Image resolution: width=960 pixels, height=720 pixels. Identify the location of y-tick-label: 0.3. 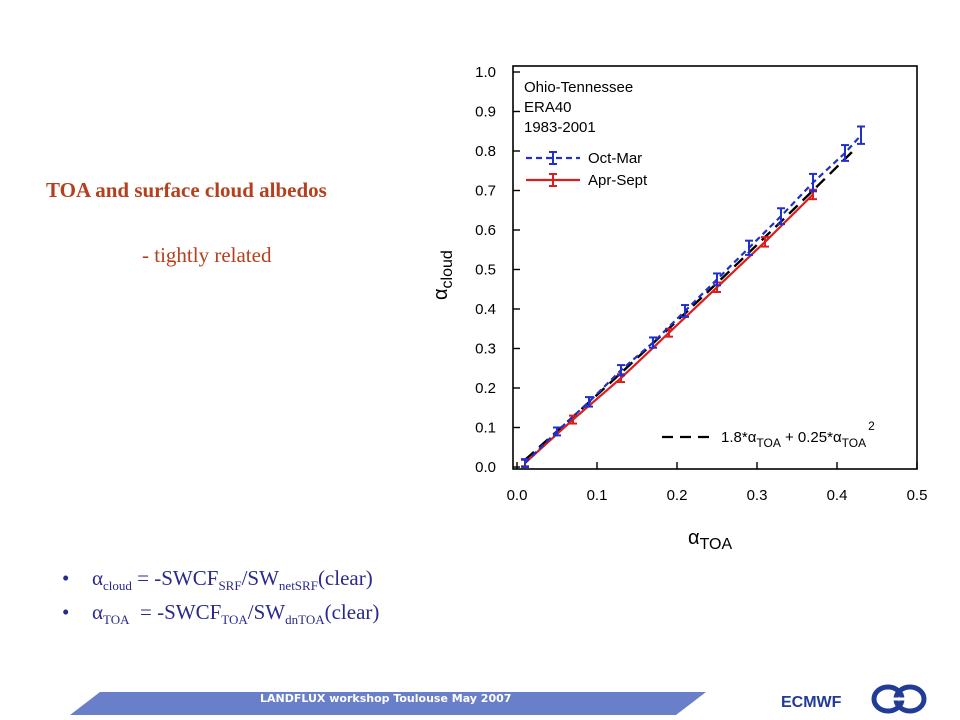
(485, 349).